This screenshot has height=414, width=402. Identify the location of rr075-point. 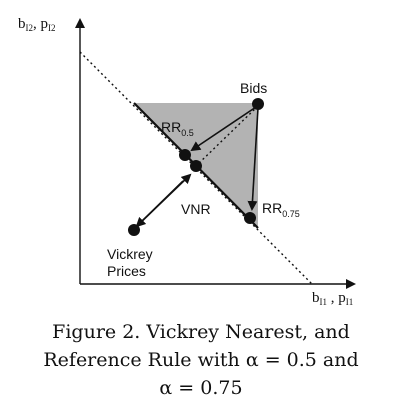
(250, 218).